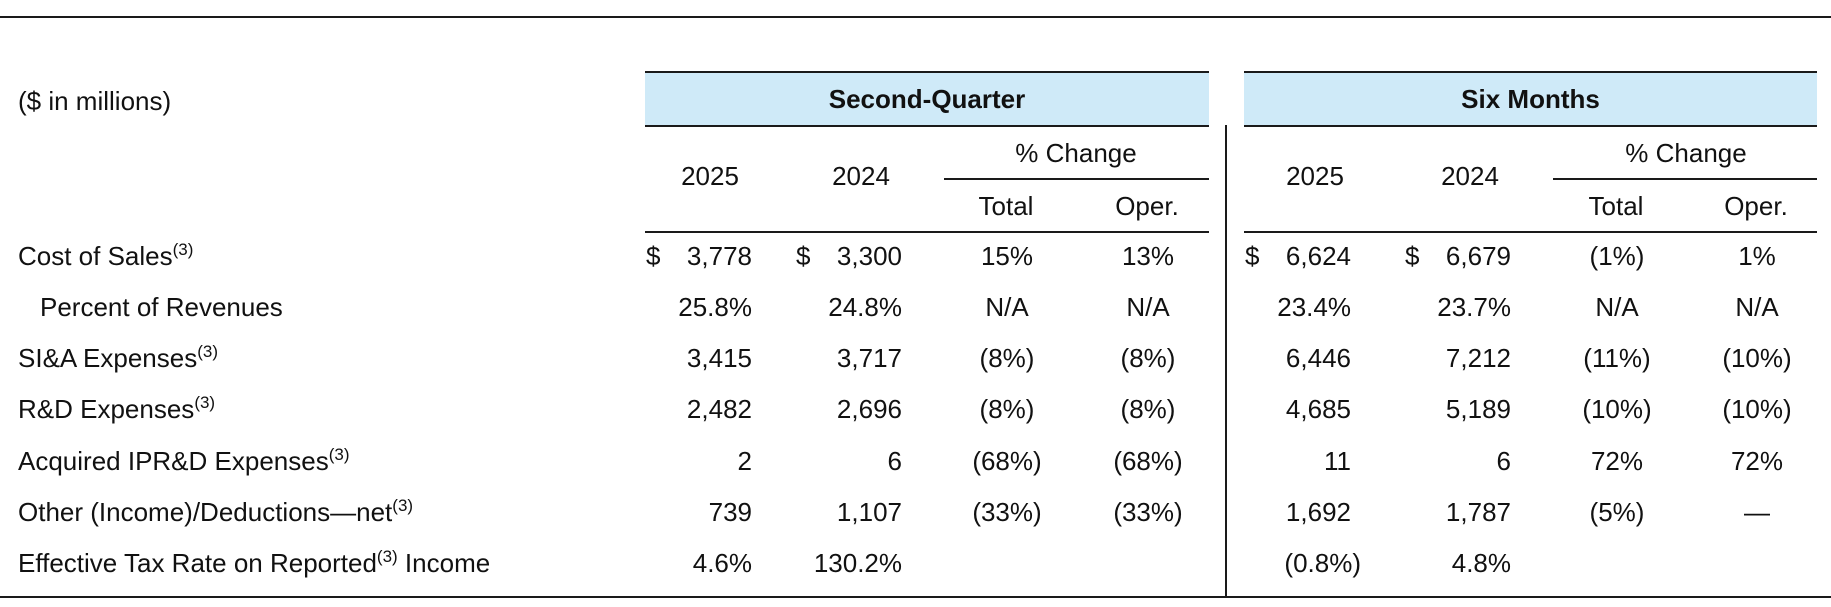  I want to click on table-cell: 25.8%, so click(715, 307).